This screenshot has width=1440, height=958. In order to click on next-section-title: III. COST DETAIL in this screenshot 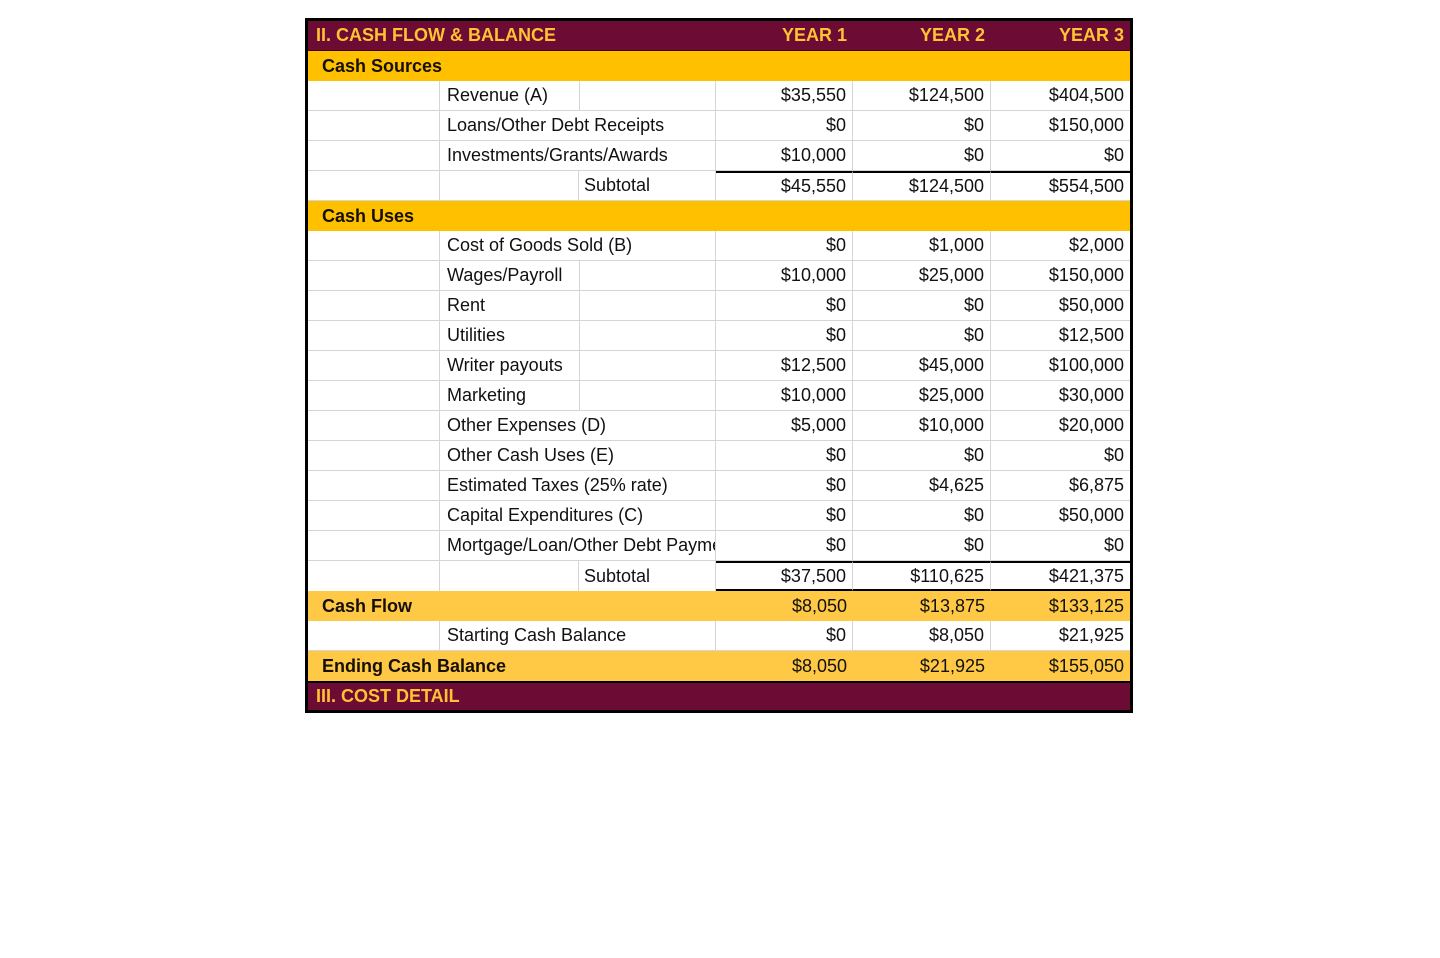, I will do `click(388, 696)`.